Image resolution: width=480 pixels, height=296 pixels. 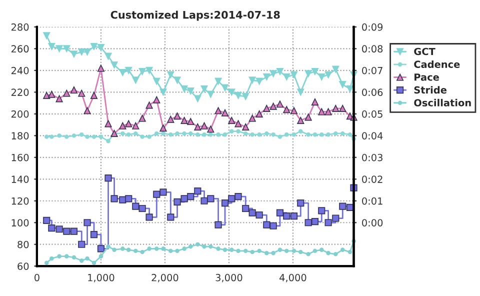 I want to click on y2-tick-label: 0:05, so click(x=372, y=114).